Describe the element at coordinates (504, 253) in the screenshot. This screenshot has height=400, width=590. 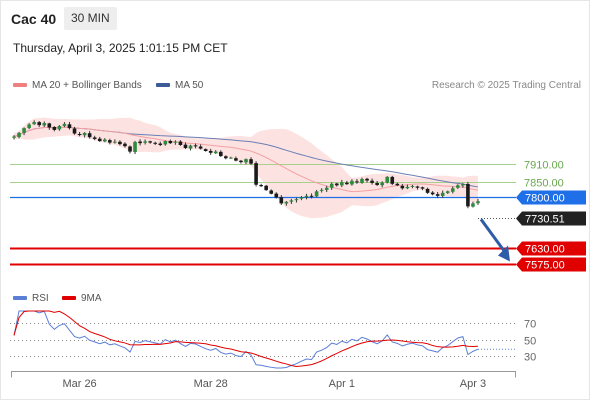
I see `forecast-arrow-head` at that location.